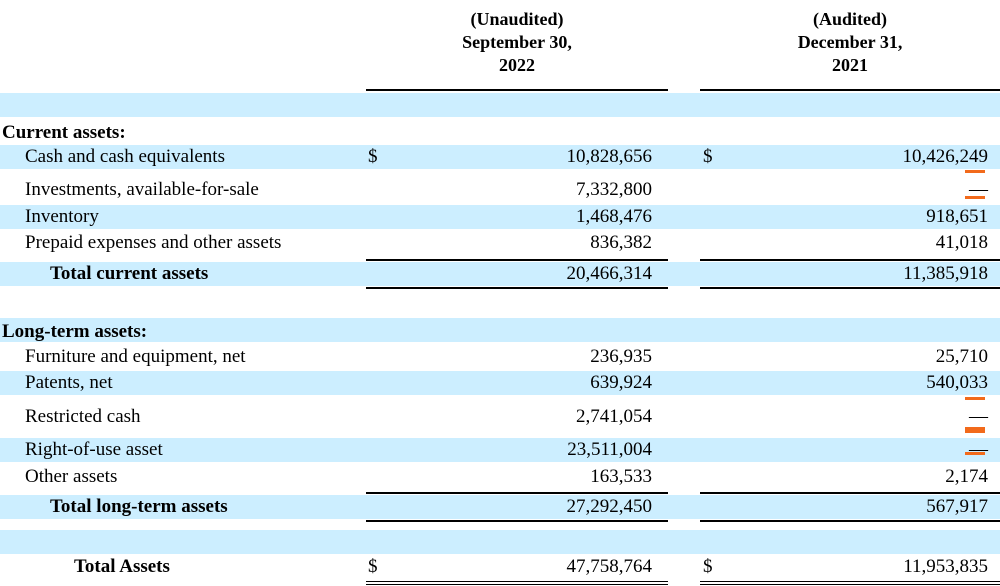 The width and height of the screenshot is (1000, 586). Describe the element at coordinates (517, 90) in the screenshot. I see `header-rule-col1` at that location.